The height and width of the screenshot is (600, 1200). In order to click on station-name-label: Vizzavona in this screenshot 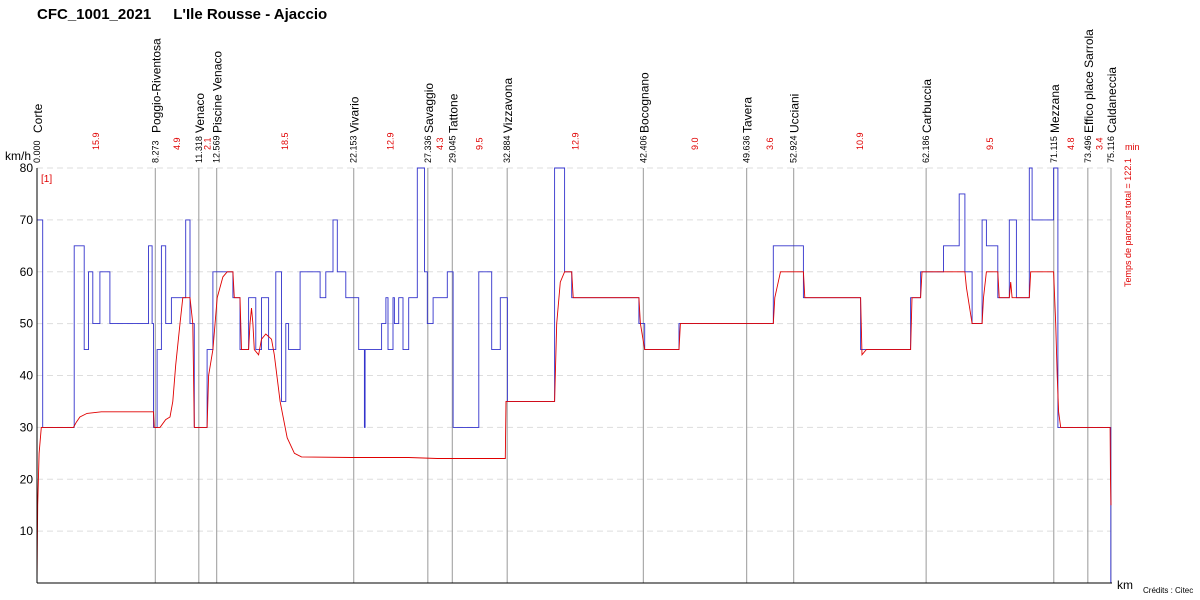, I will do `click(508, 105)`.